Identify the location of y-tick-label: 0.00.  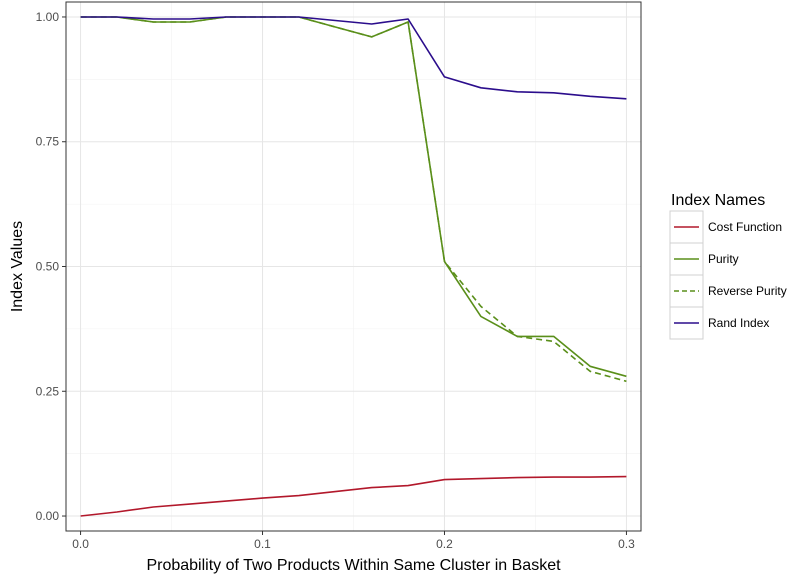
(48, 516).